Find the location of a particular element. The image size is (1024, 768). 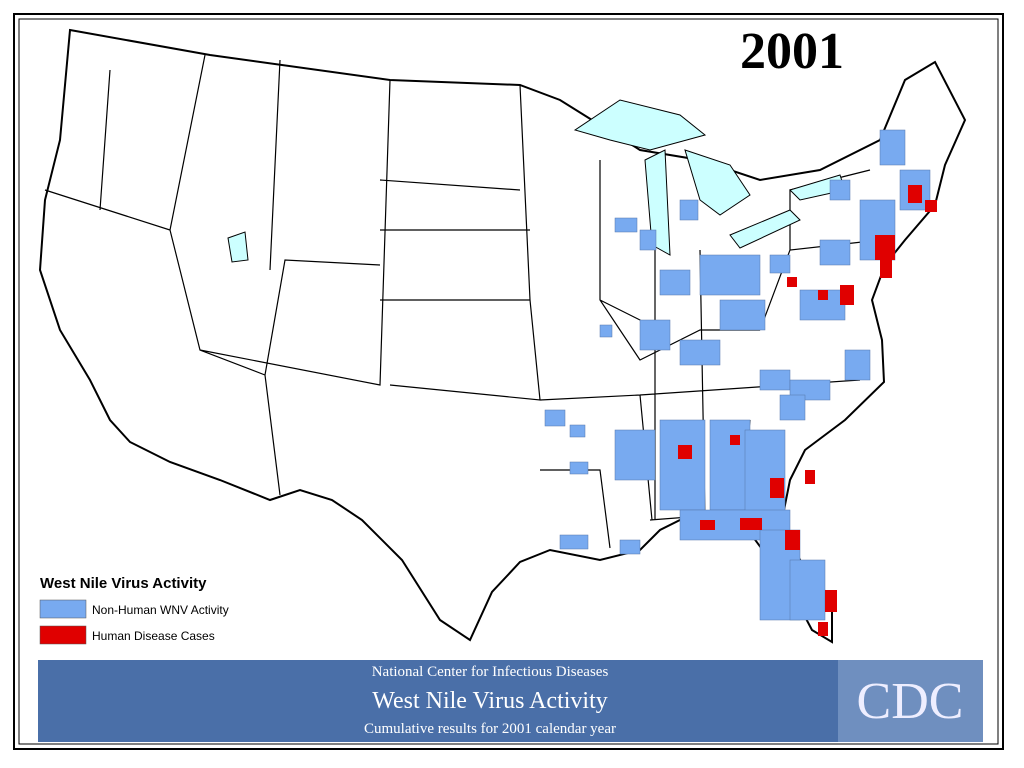

banner-title: West Nile Virus Activity is located at coordinates (490, 701).